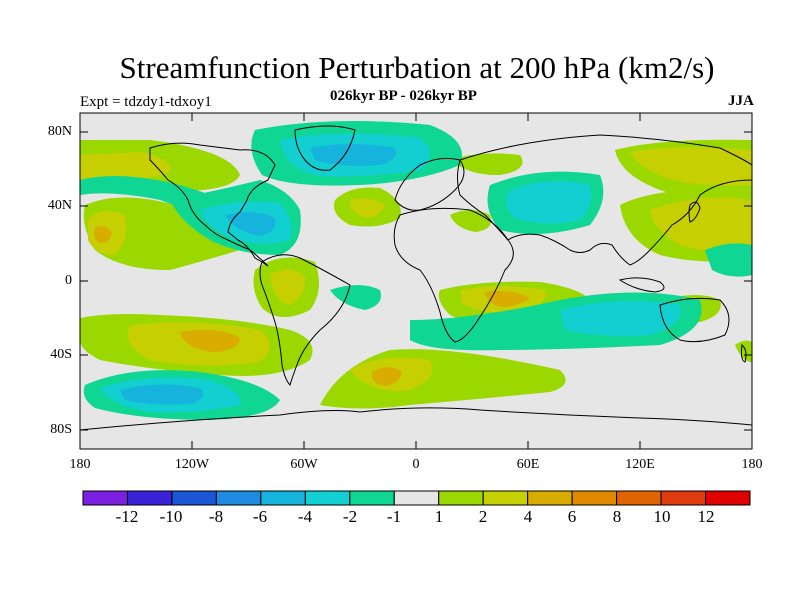 The image size is (800, 600). Describe the element at coordinates (701, 224) in the screenshot. I see `positive-region-east-asia-core` at that location.